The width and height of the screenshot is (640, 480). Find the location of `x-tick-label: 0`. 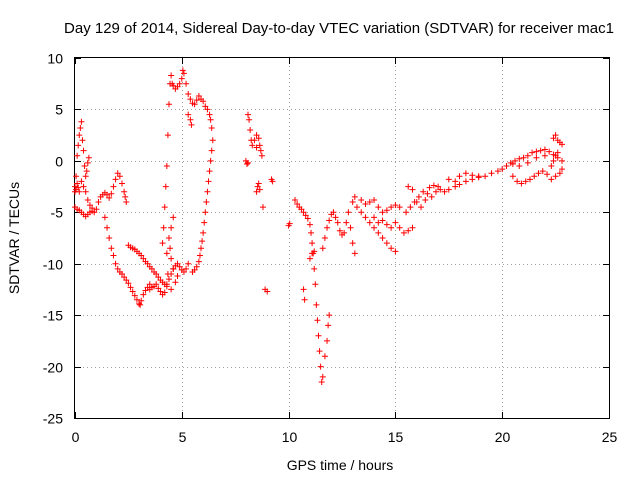

x-tick-label: 0 is located at coordinates (76, 437).